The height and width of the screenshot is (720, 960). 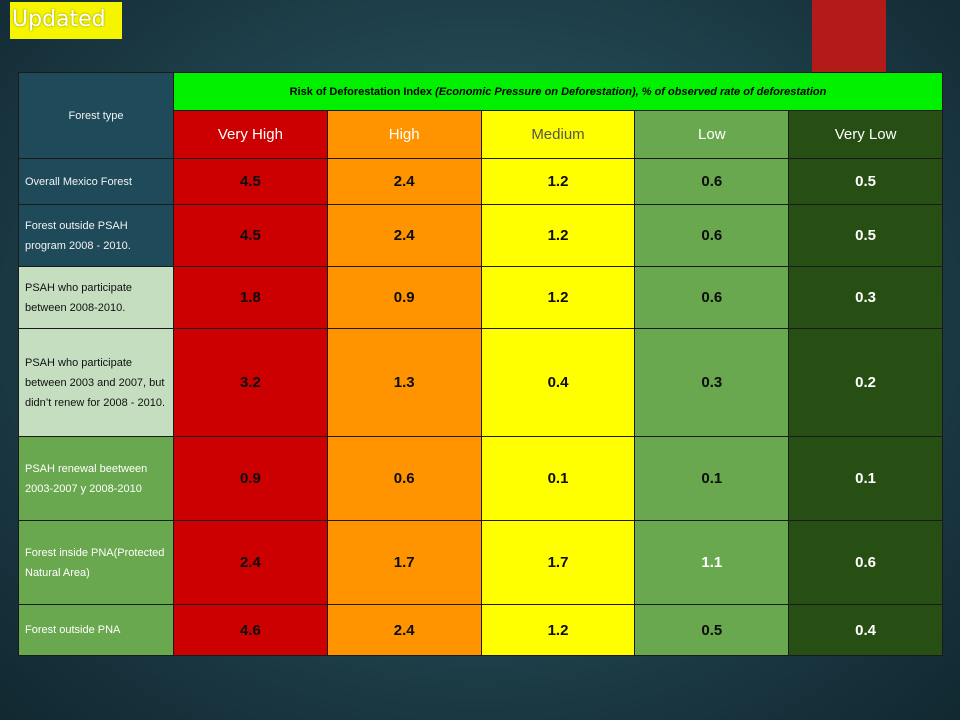 What do you see at coordinates (404, 134) in the screenshot?
I see `level-header-high: High` at bounding box center [404, 134].